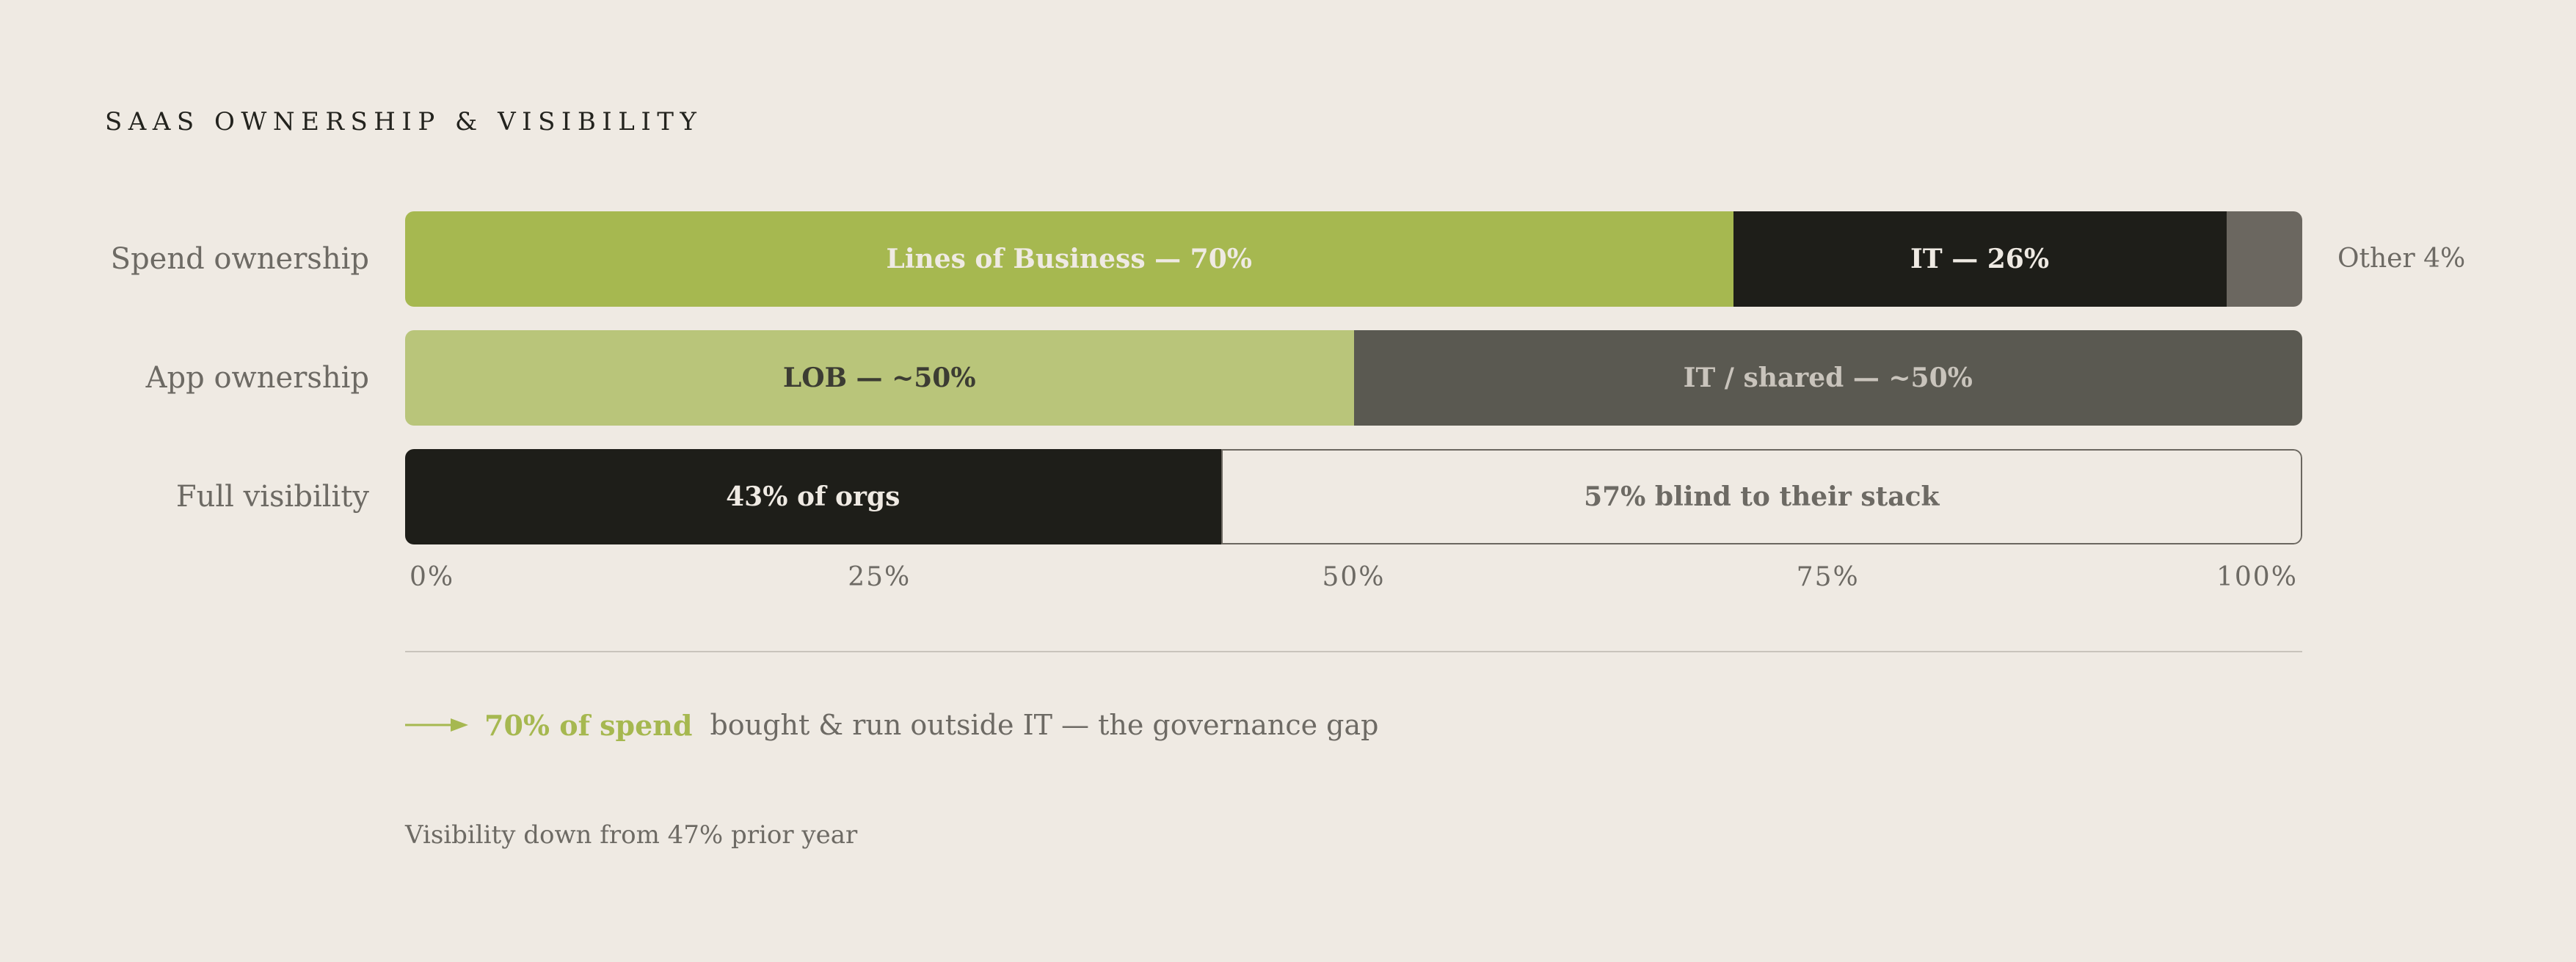 The width and height of the screenshot is (2576, 962). Describe the element at coordinates (404, 122) in the screenshot. I see `chart-title: SAAS OWNERSHIP & VISIBILITY` at that location.